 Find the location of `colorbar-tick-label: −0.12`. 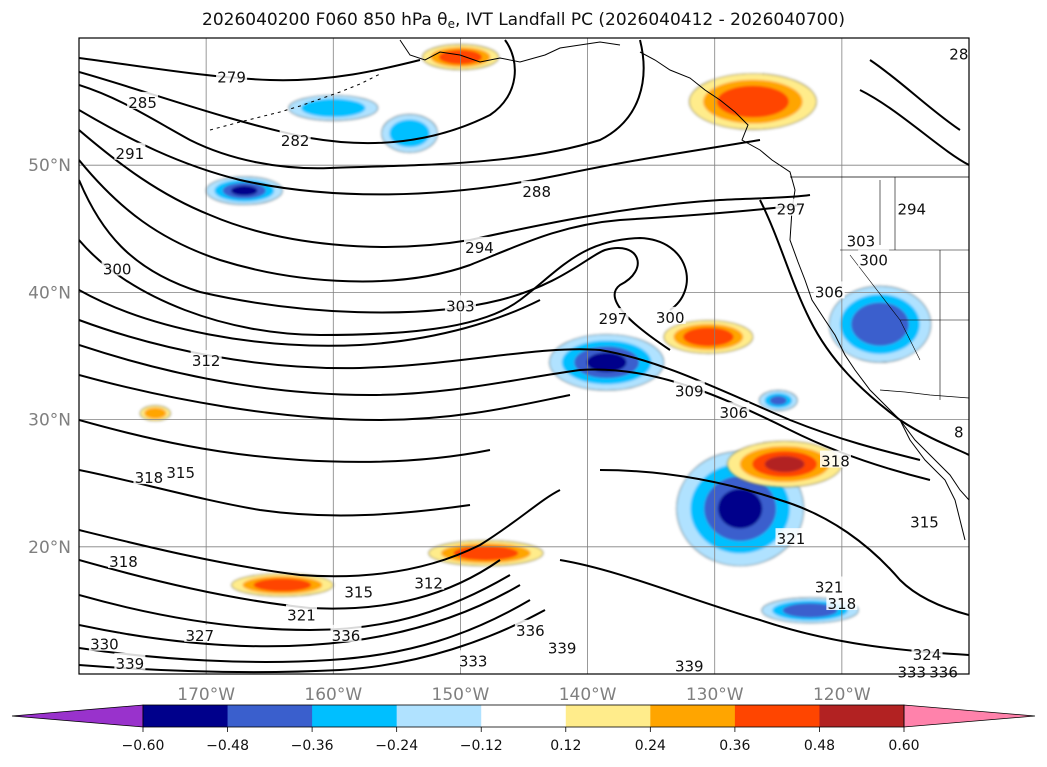

colorbar-tick-label: −0.12 is located at coordinates (481, 746).